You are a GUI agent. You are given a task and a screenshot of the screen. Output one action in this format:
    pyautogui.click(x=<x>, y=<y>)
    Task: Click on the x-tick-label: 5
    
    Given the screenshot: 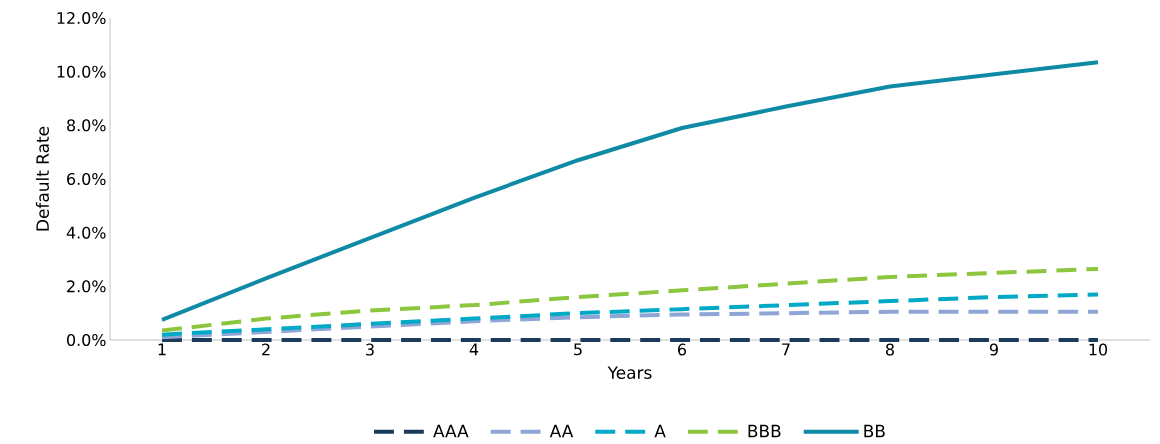 What is the action you would take?
    pyautogui.click(x=578, y=349)
    